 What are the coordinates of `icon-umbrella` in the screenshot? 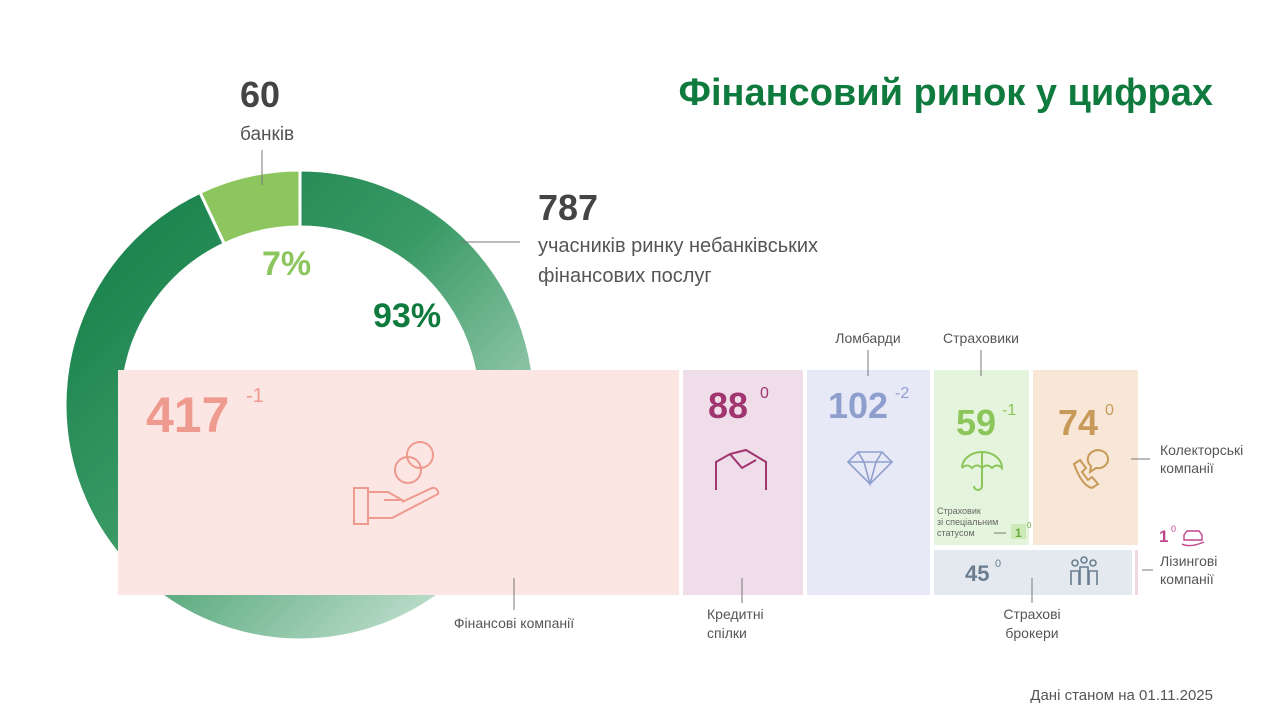 It's located at (982, 471).